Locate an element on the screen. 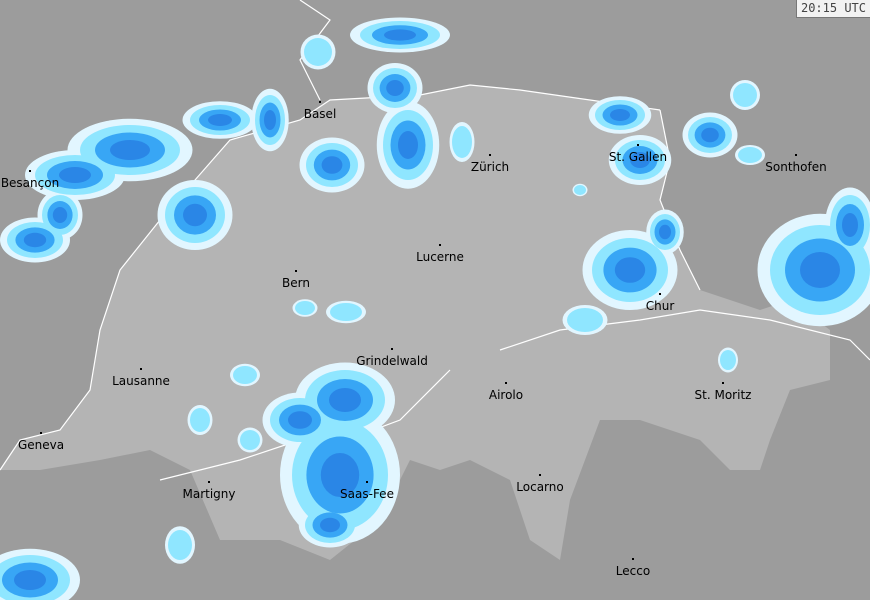 The width and height of the screenshot is (870, 600). city-label: St. Moritz is located at coordinates (723, 395).